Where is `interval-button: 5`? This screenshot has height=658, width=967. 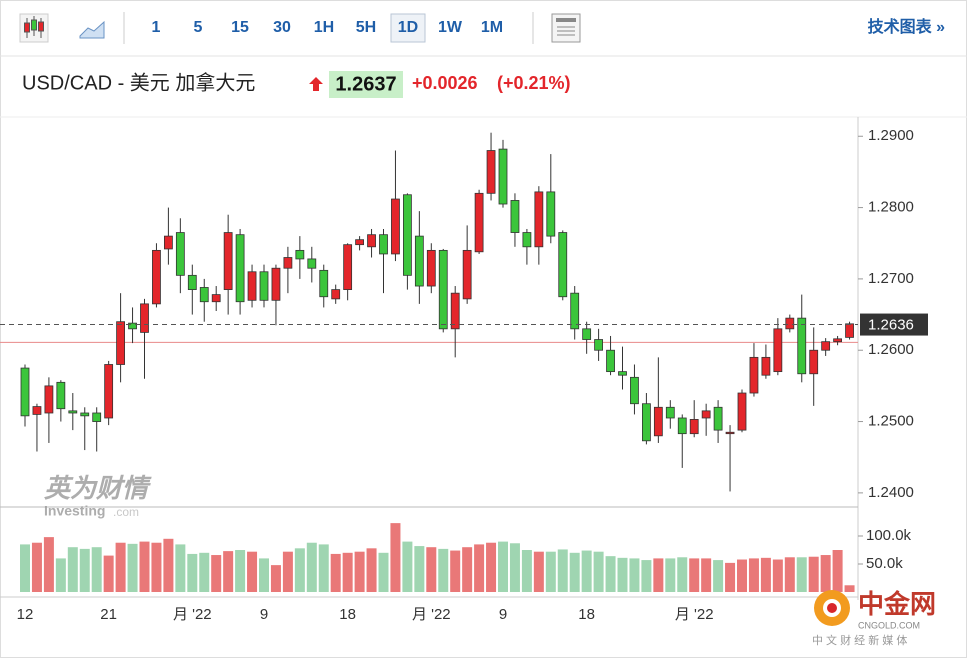 interval-button: 5 is located at coordinates (198, 27).